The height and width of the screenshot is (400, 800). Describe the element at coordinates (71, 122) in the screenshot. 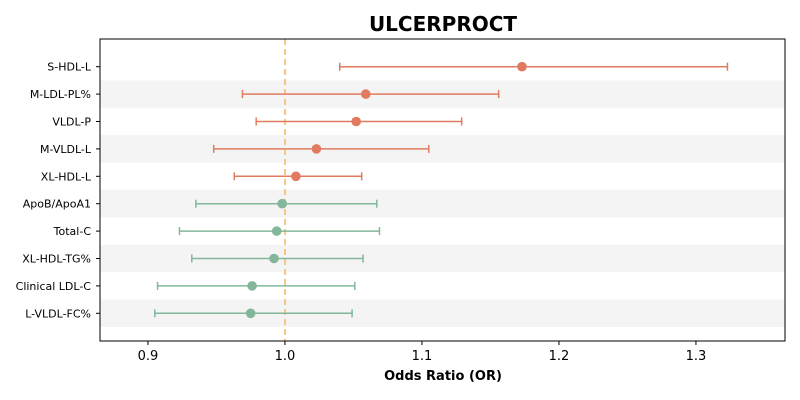

I see `y-tick-label: VLDL-P` at that location.